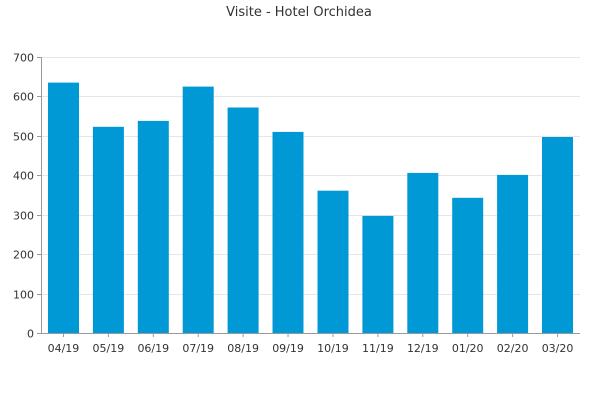 The image size is (600, 400). What do you see at coordinates (468, 348) in the screenshot?
I see `x-tick-label: 01/20` at bounding box center [468, 348].